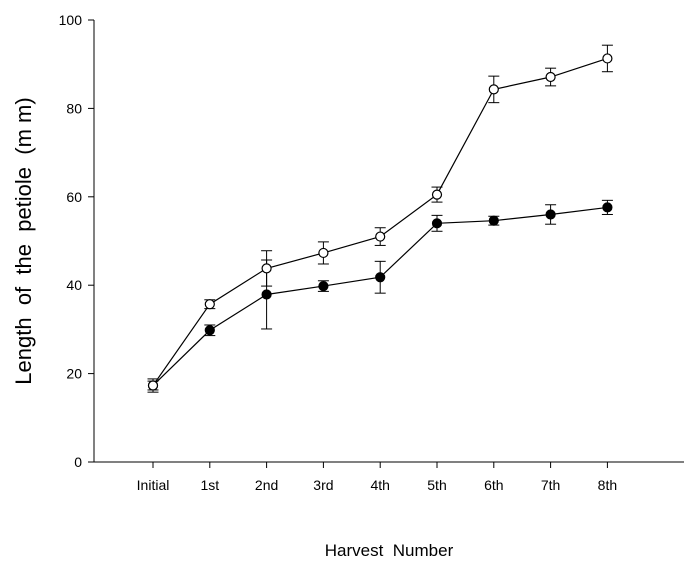  I want to click on y-tick-label: 80, so click(74, 108).